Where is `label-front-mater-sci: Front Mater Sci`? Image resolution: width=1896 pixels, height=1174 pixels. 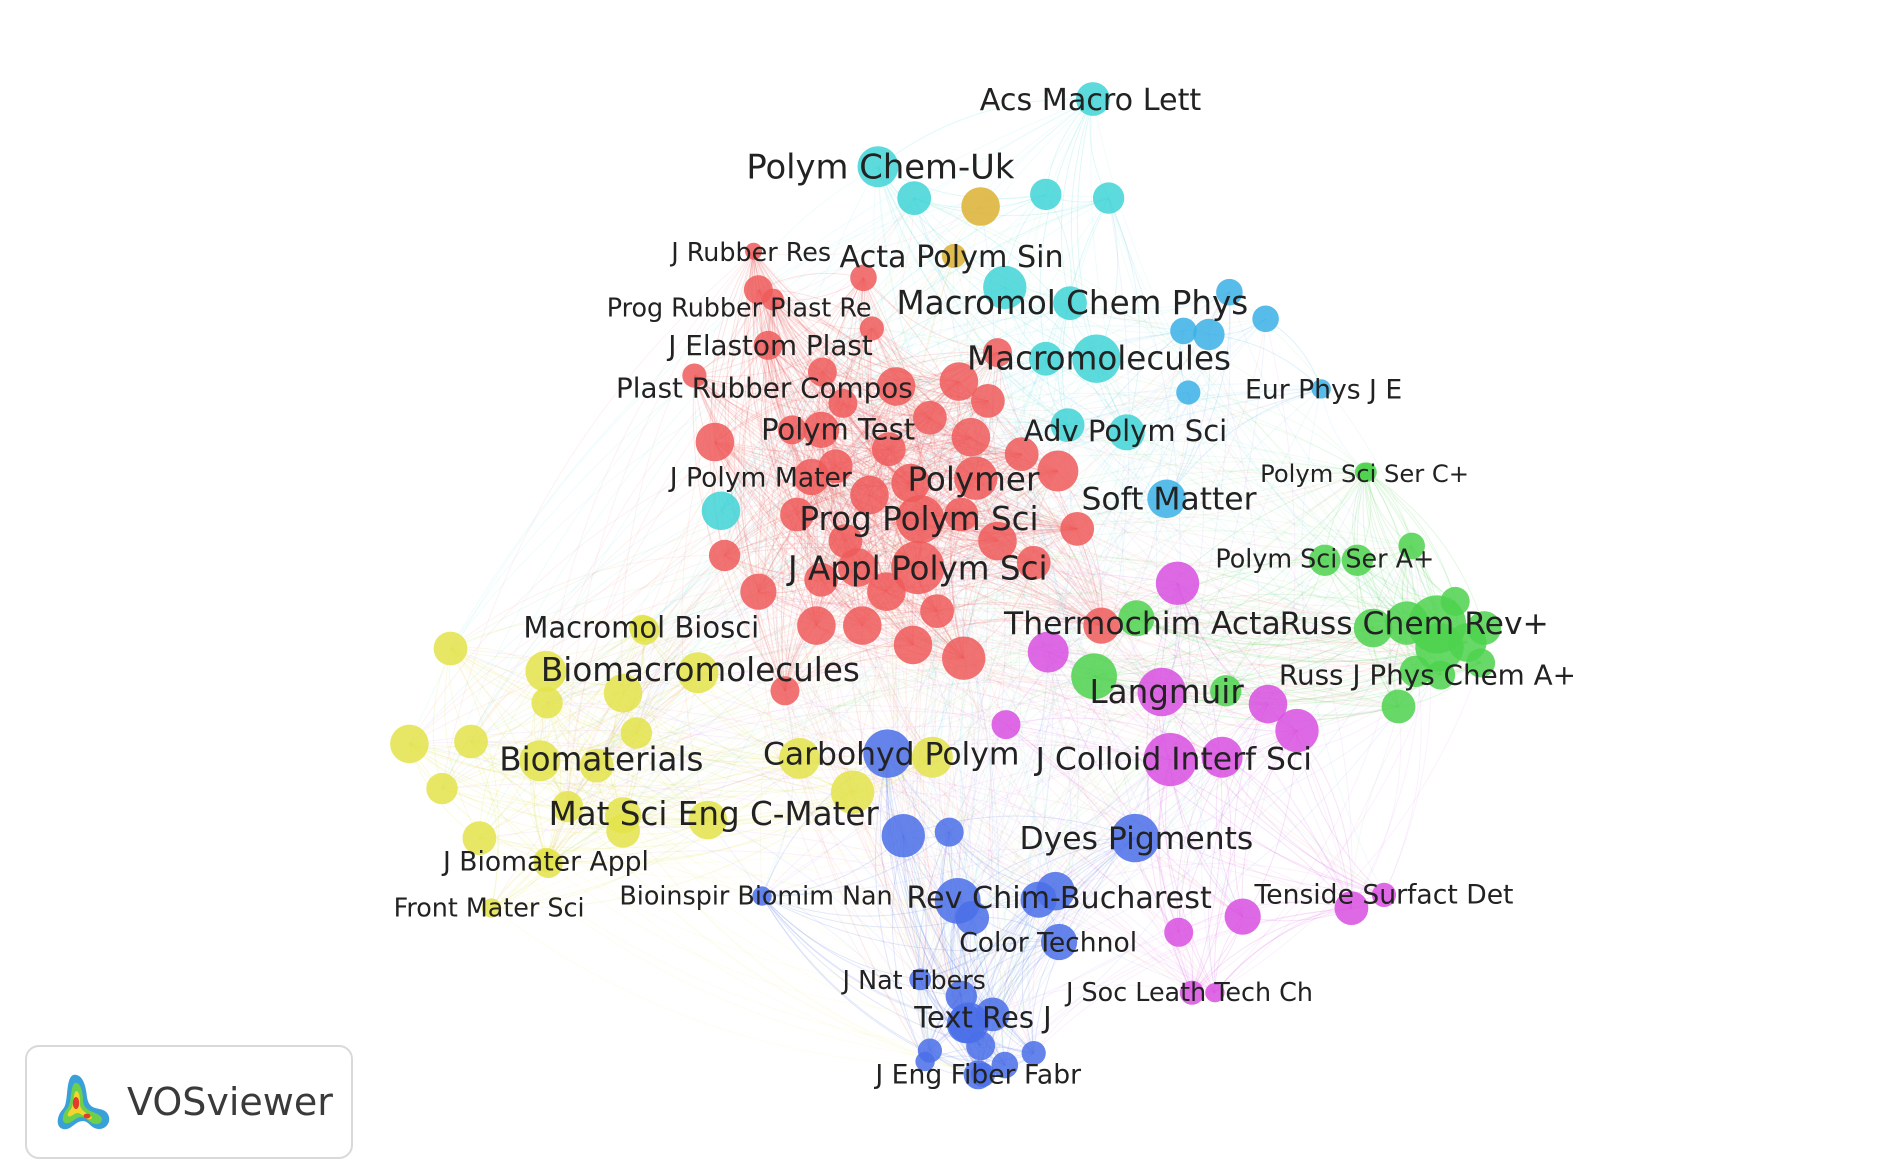
label-front-mater-sci: Front Mater Sci is located at coordinates (489, 908).